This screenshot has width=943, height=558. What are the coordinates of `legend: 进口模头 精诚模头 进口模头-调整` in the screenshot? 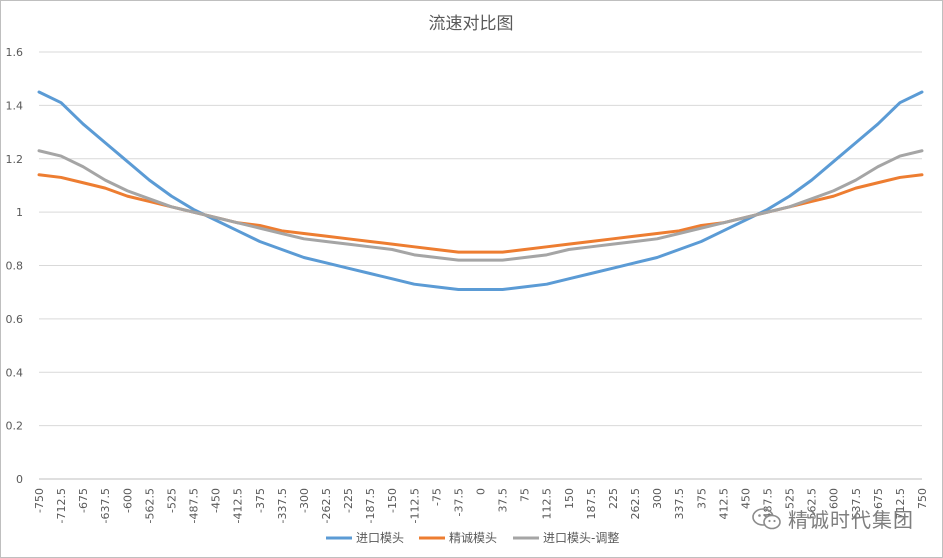 It's located at (472, 537).